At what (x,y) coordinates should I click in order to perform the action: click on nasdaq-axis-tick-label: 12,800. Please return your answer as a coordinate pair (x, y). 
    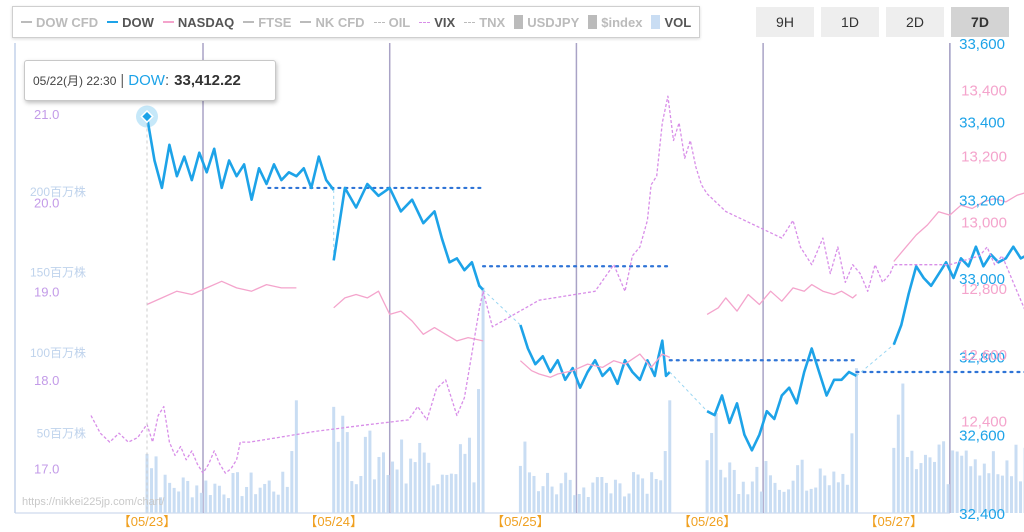
    Looking at the image, I should click on (984, 289).